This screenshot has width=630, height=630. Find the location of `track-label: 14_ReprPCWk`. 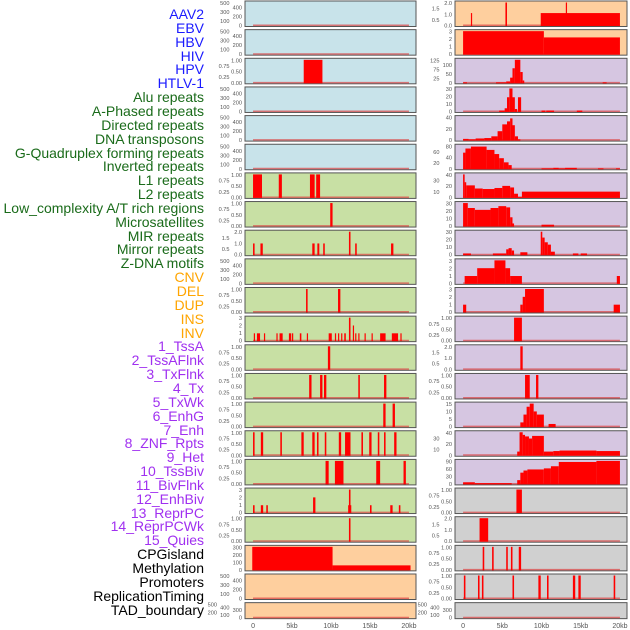

track-label: 14_ReprPCWk is located at coordinates (157, 526).